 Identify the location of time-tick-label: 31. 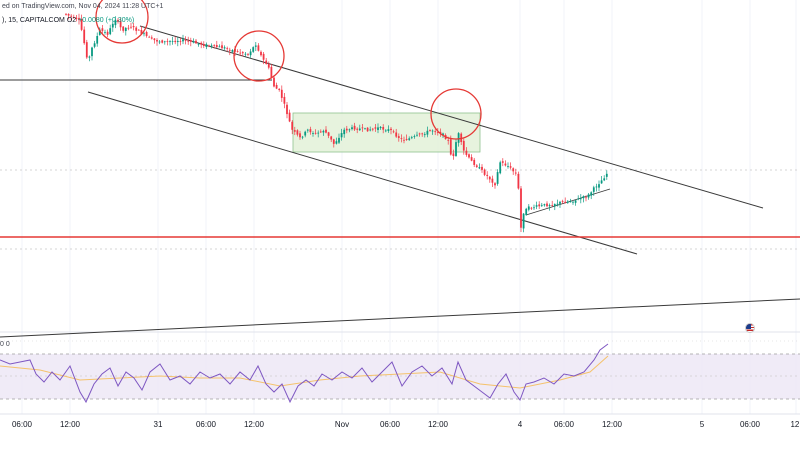
(158, 424).